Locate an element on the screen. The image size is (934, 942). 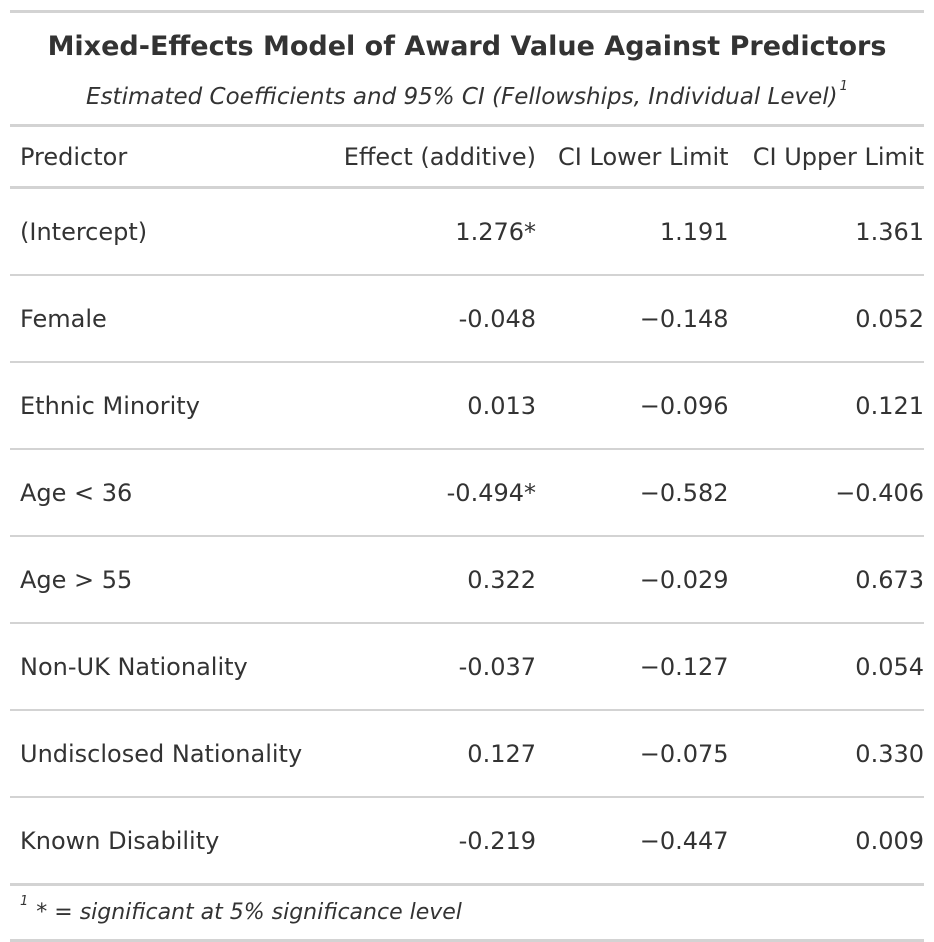
cell-predictor: Age < 36 is located at coordinates (76, 492).